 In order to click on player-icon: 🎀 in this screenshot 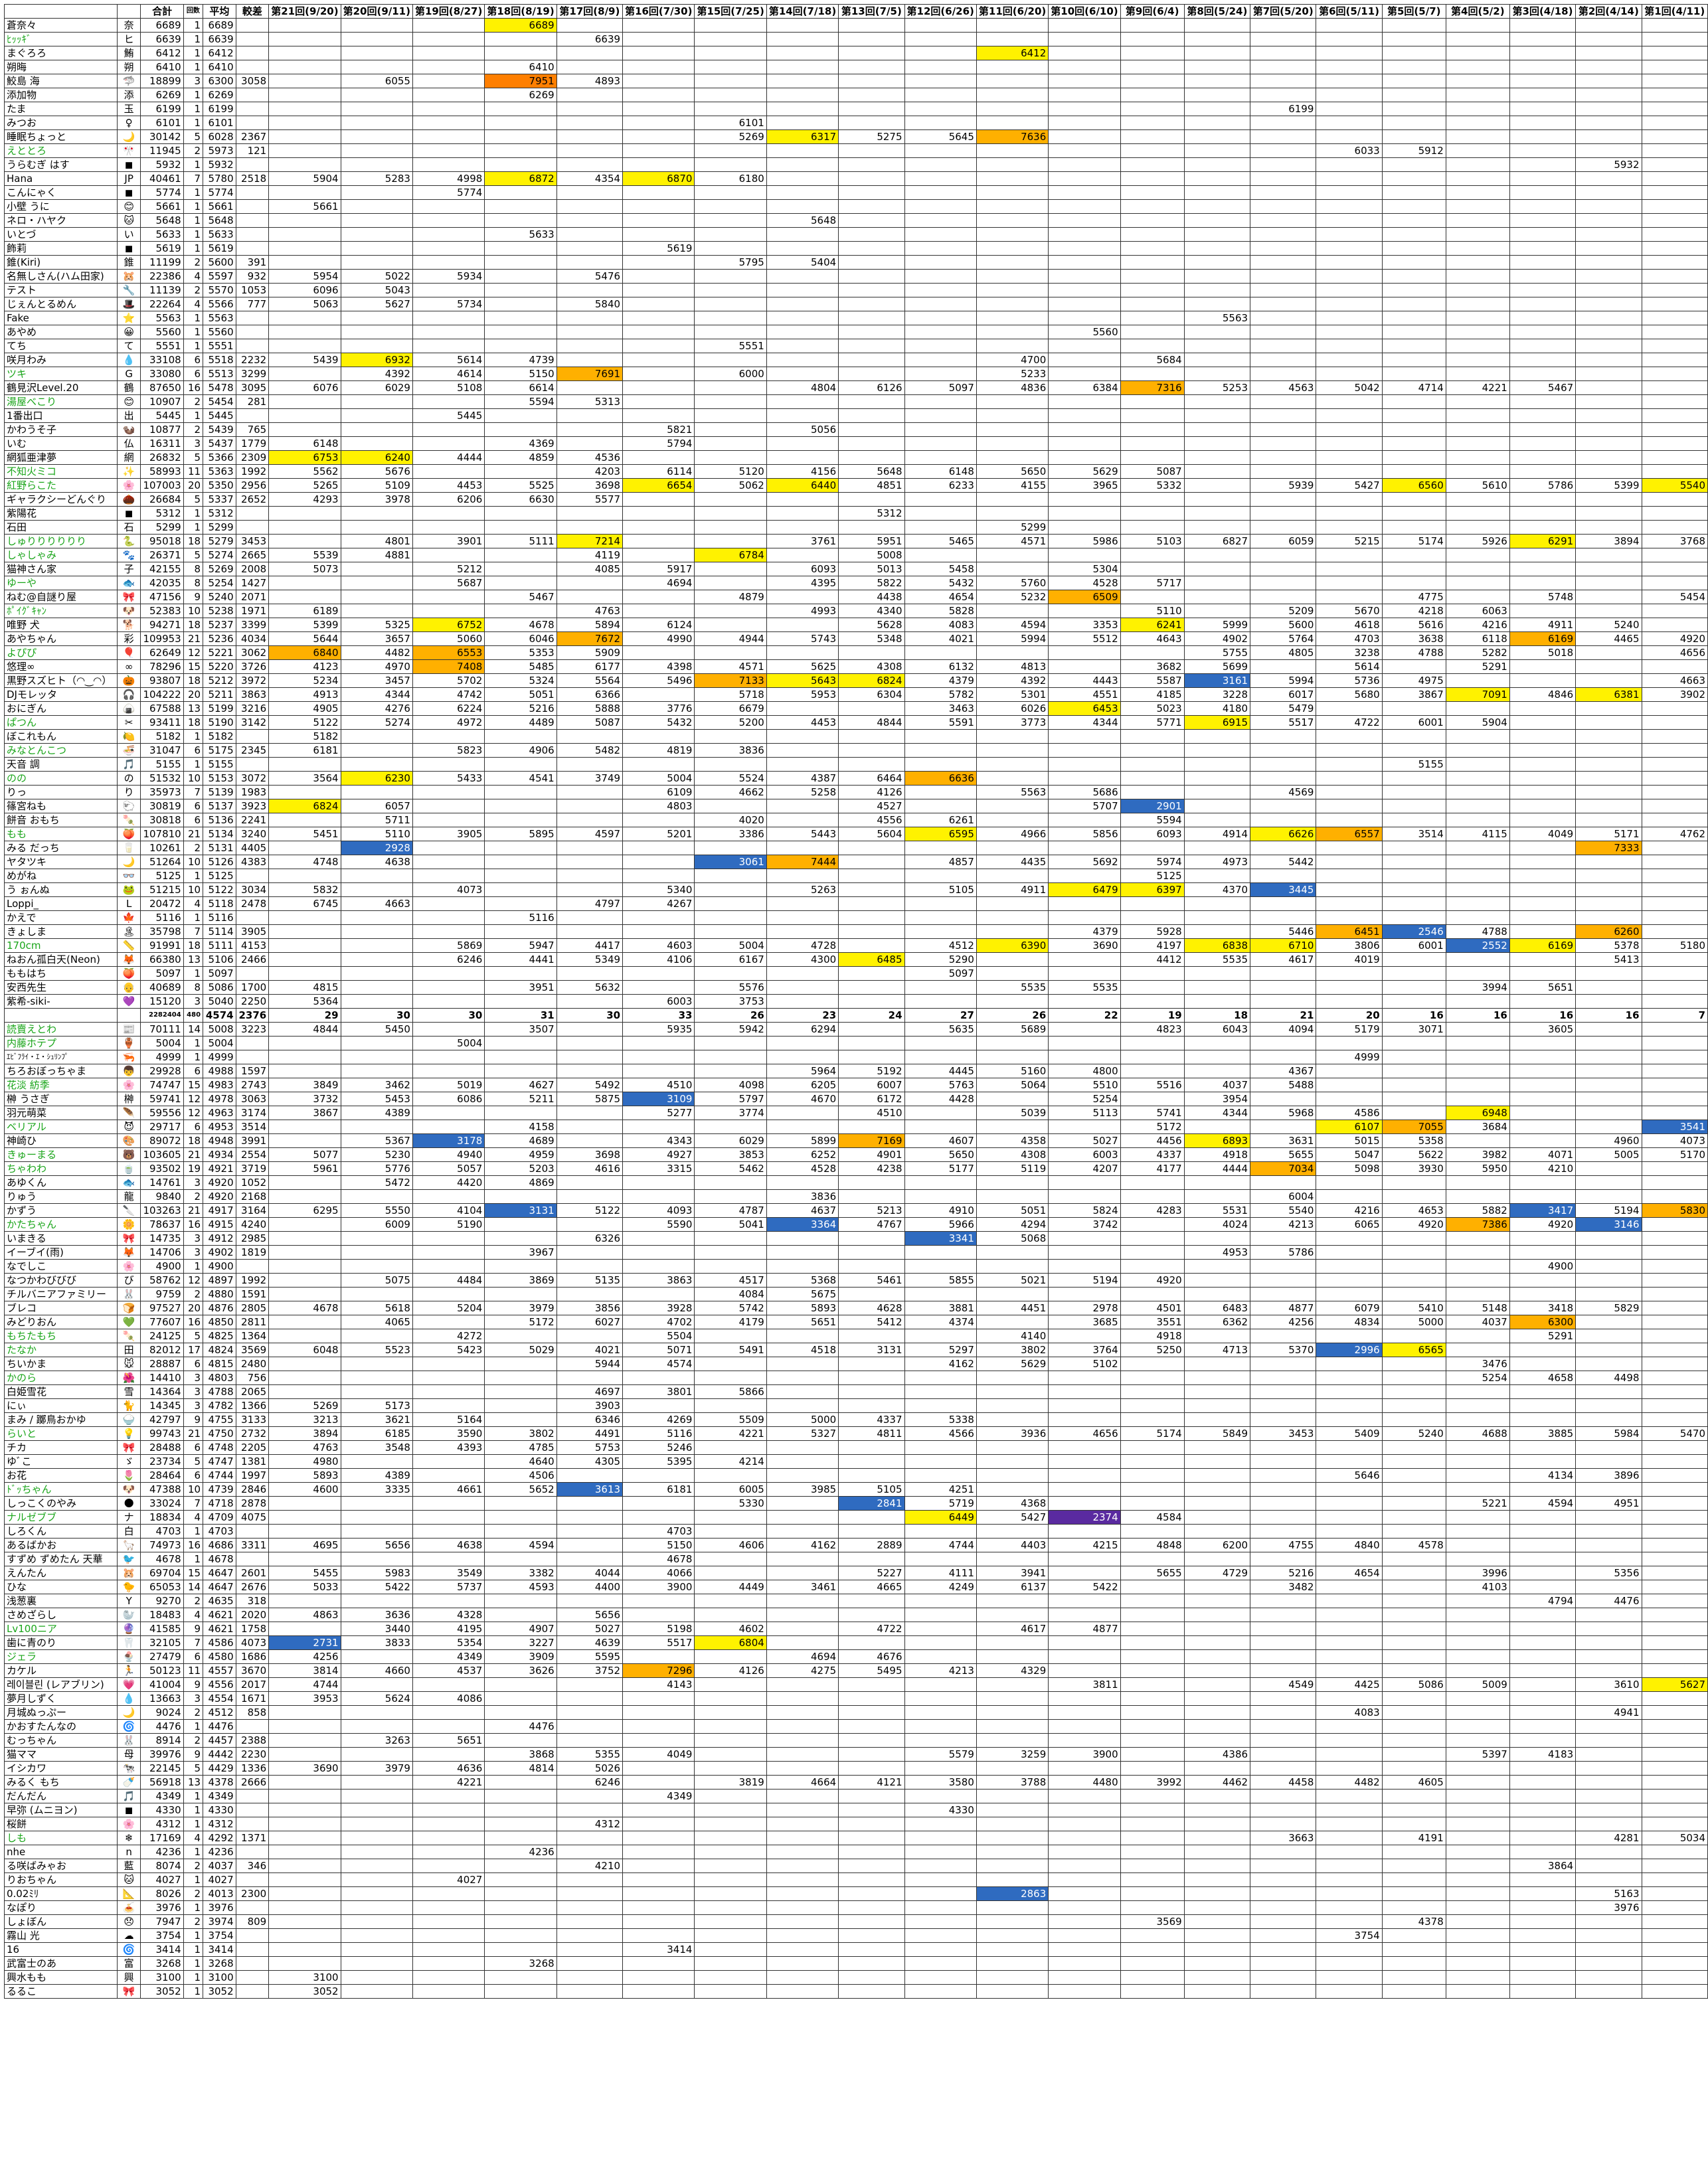, I will do `click(128, 1991)`.